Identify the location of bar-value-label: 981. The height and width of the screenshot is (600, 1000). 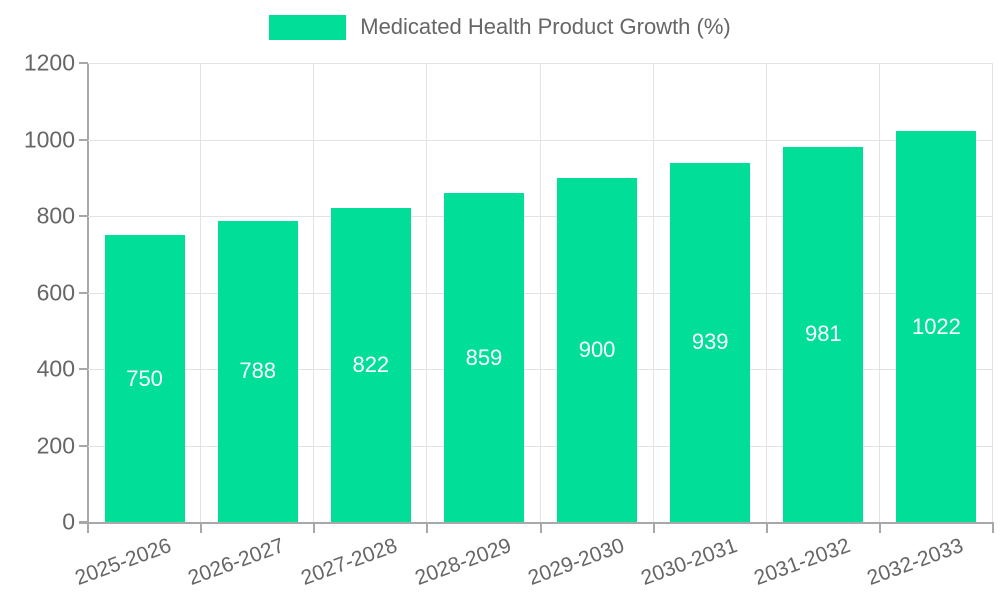
(823, 334).